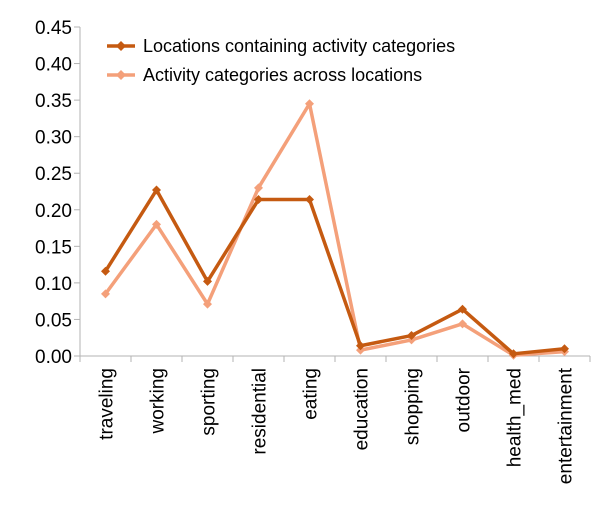 This screenshot has height=517, width=599. What do you see at coordinates (53, 357) in the screenshot?
I see `y-tick-label: 0.00` at bounding box center [53, 357].